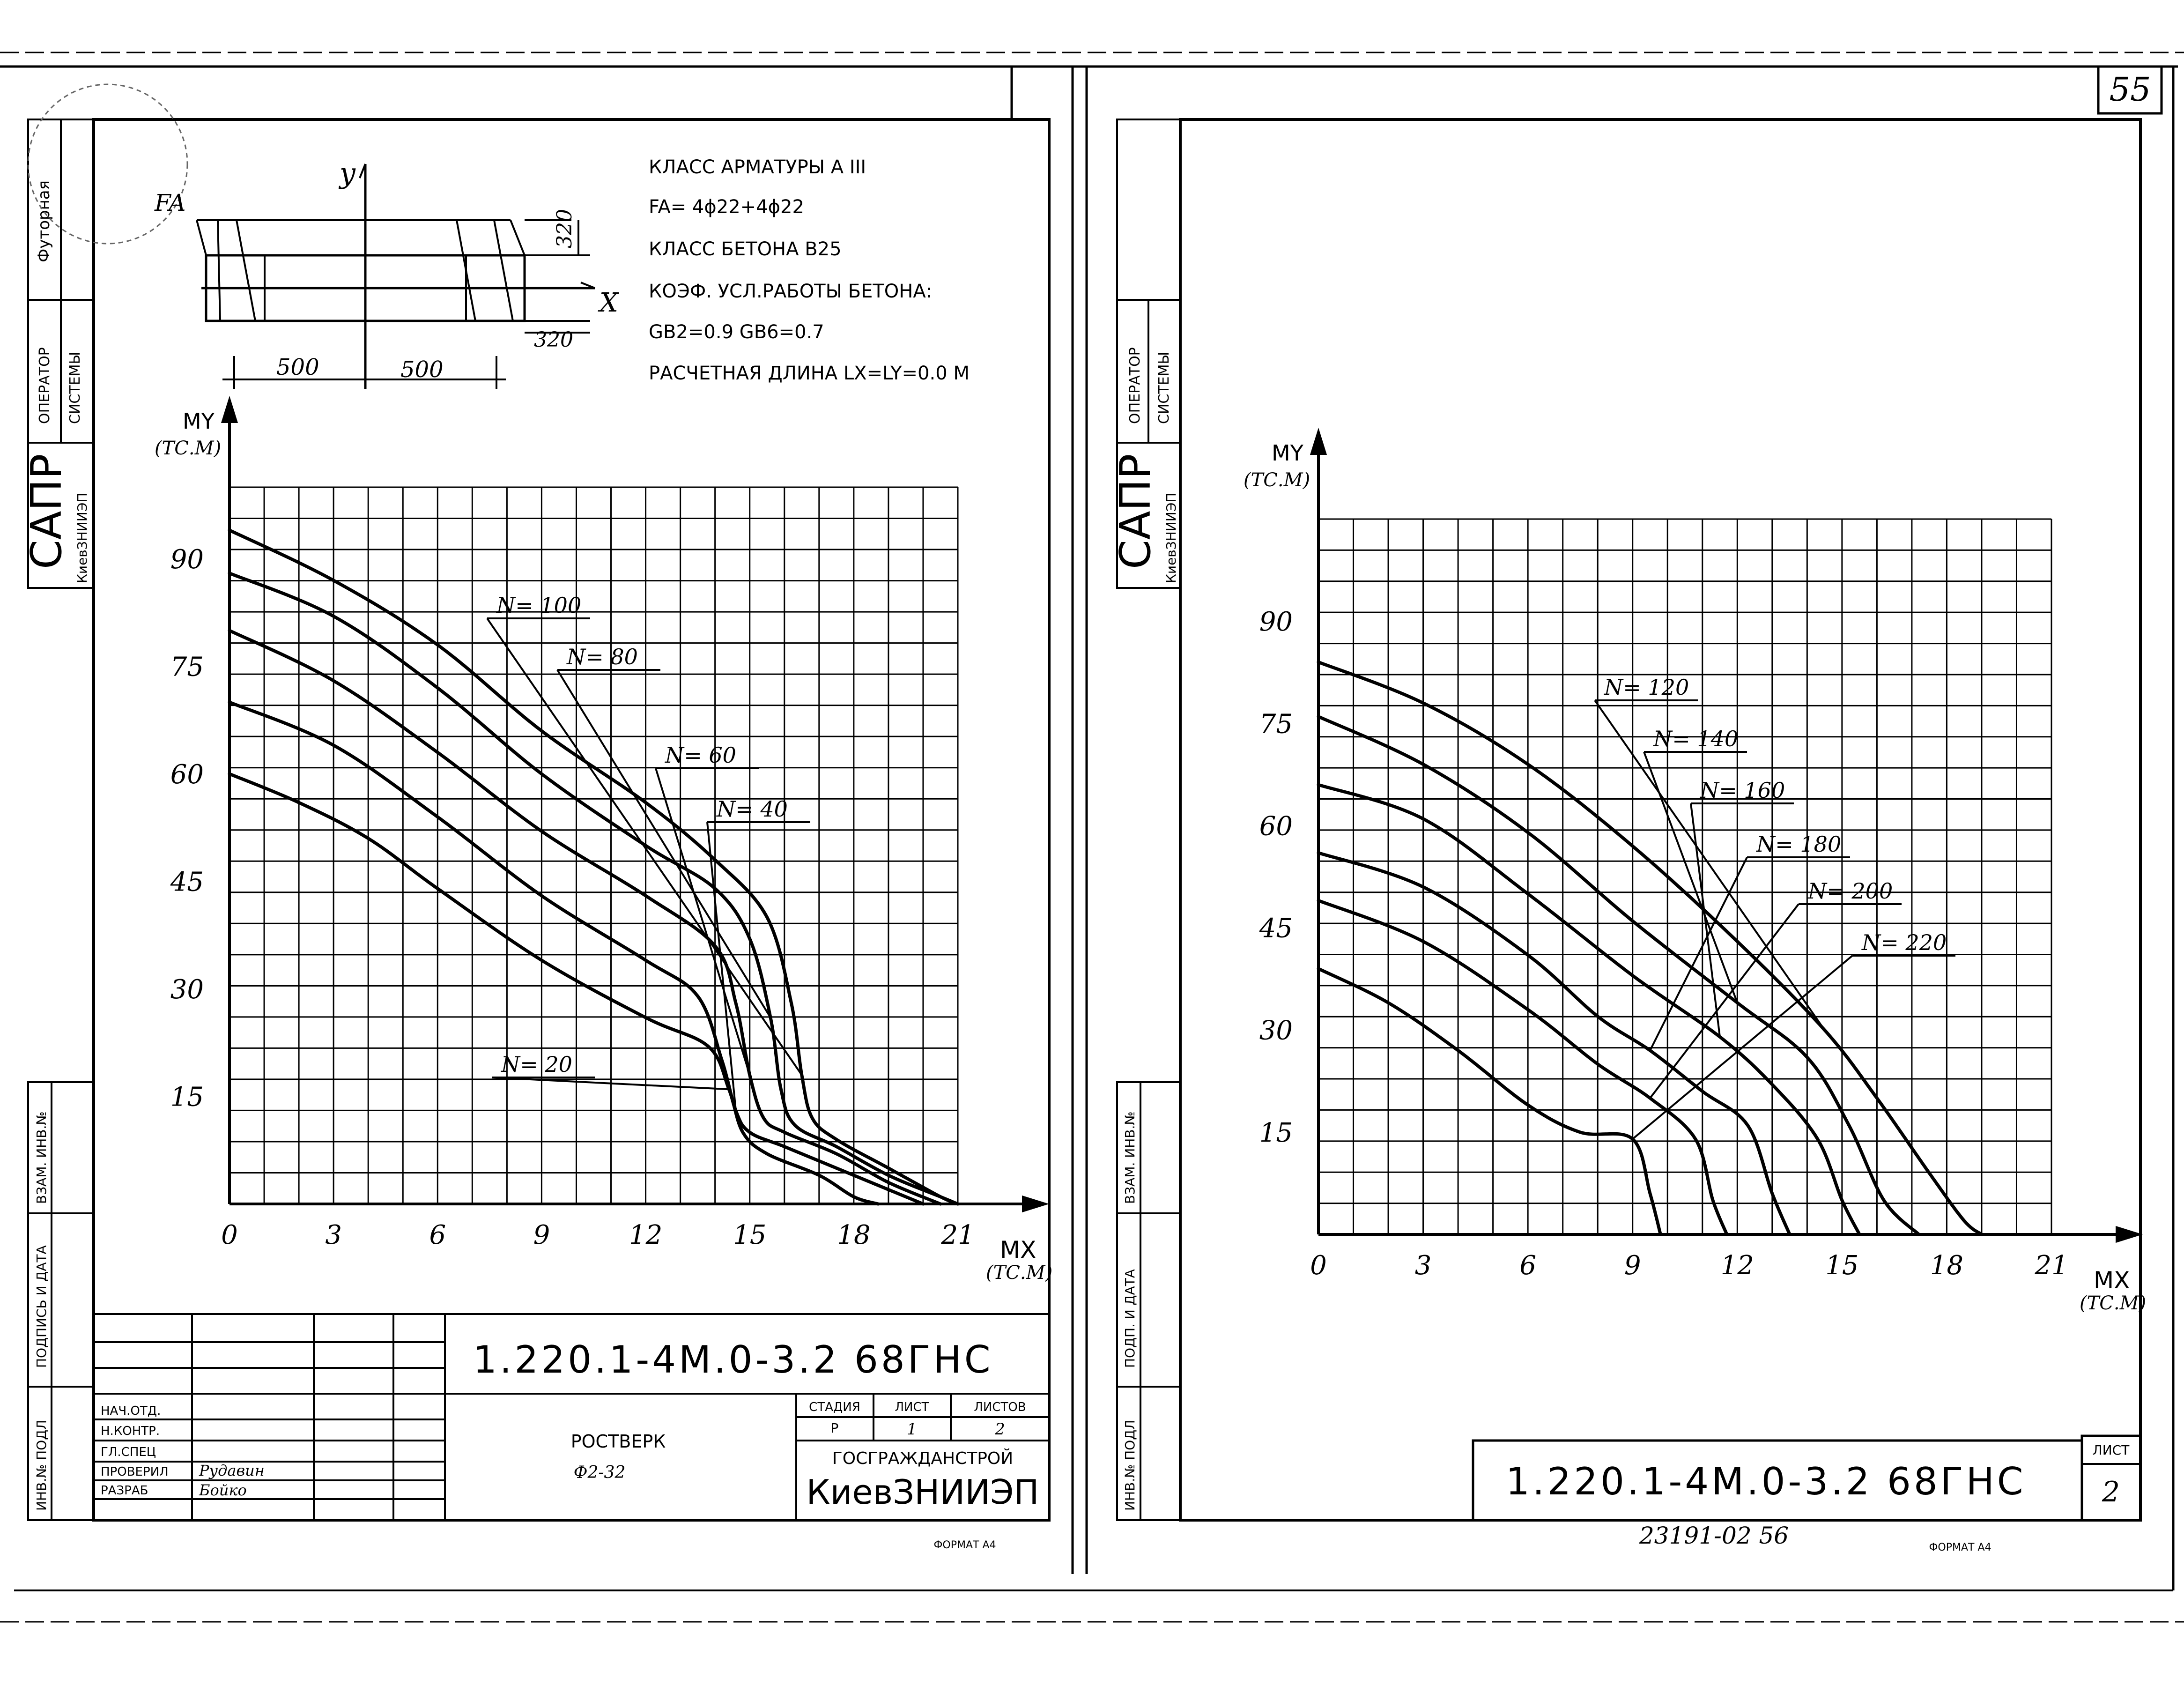 Image resolution: width=2184 pixels, height=1686 pixels. What do you see at coordinates (41, 1306) in the screenshot?
I see `stamp-podpis-data: ПОДПИСЬ И ДАТА` at bounding box center [41, 1306].